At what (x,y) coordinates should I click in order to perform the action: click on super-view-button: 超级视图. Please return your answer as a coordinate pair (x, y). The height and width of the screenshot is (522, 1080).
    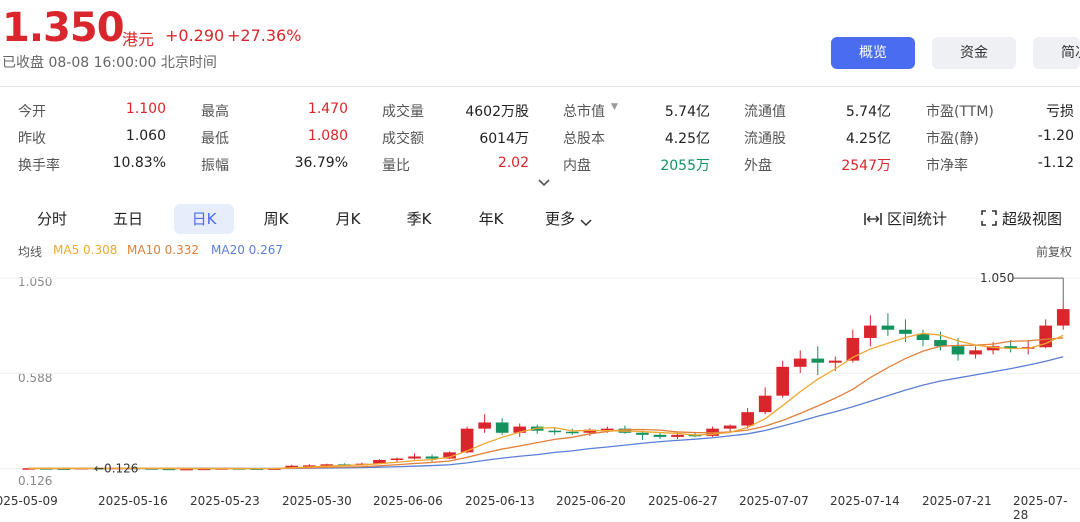
    Looking at the image, I should click on (1032, 219).